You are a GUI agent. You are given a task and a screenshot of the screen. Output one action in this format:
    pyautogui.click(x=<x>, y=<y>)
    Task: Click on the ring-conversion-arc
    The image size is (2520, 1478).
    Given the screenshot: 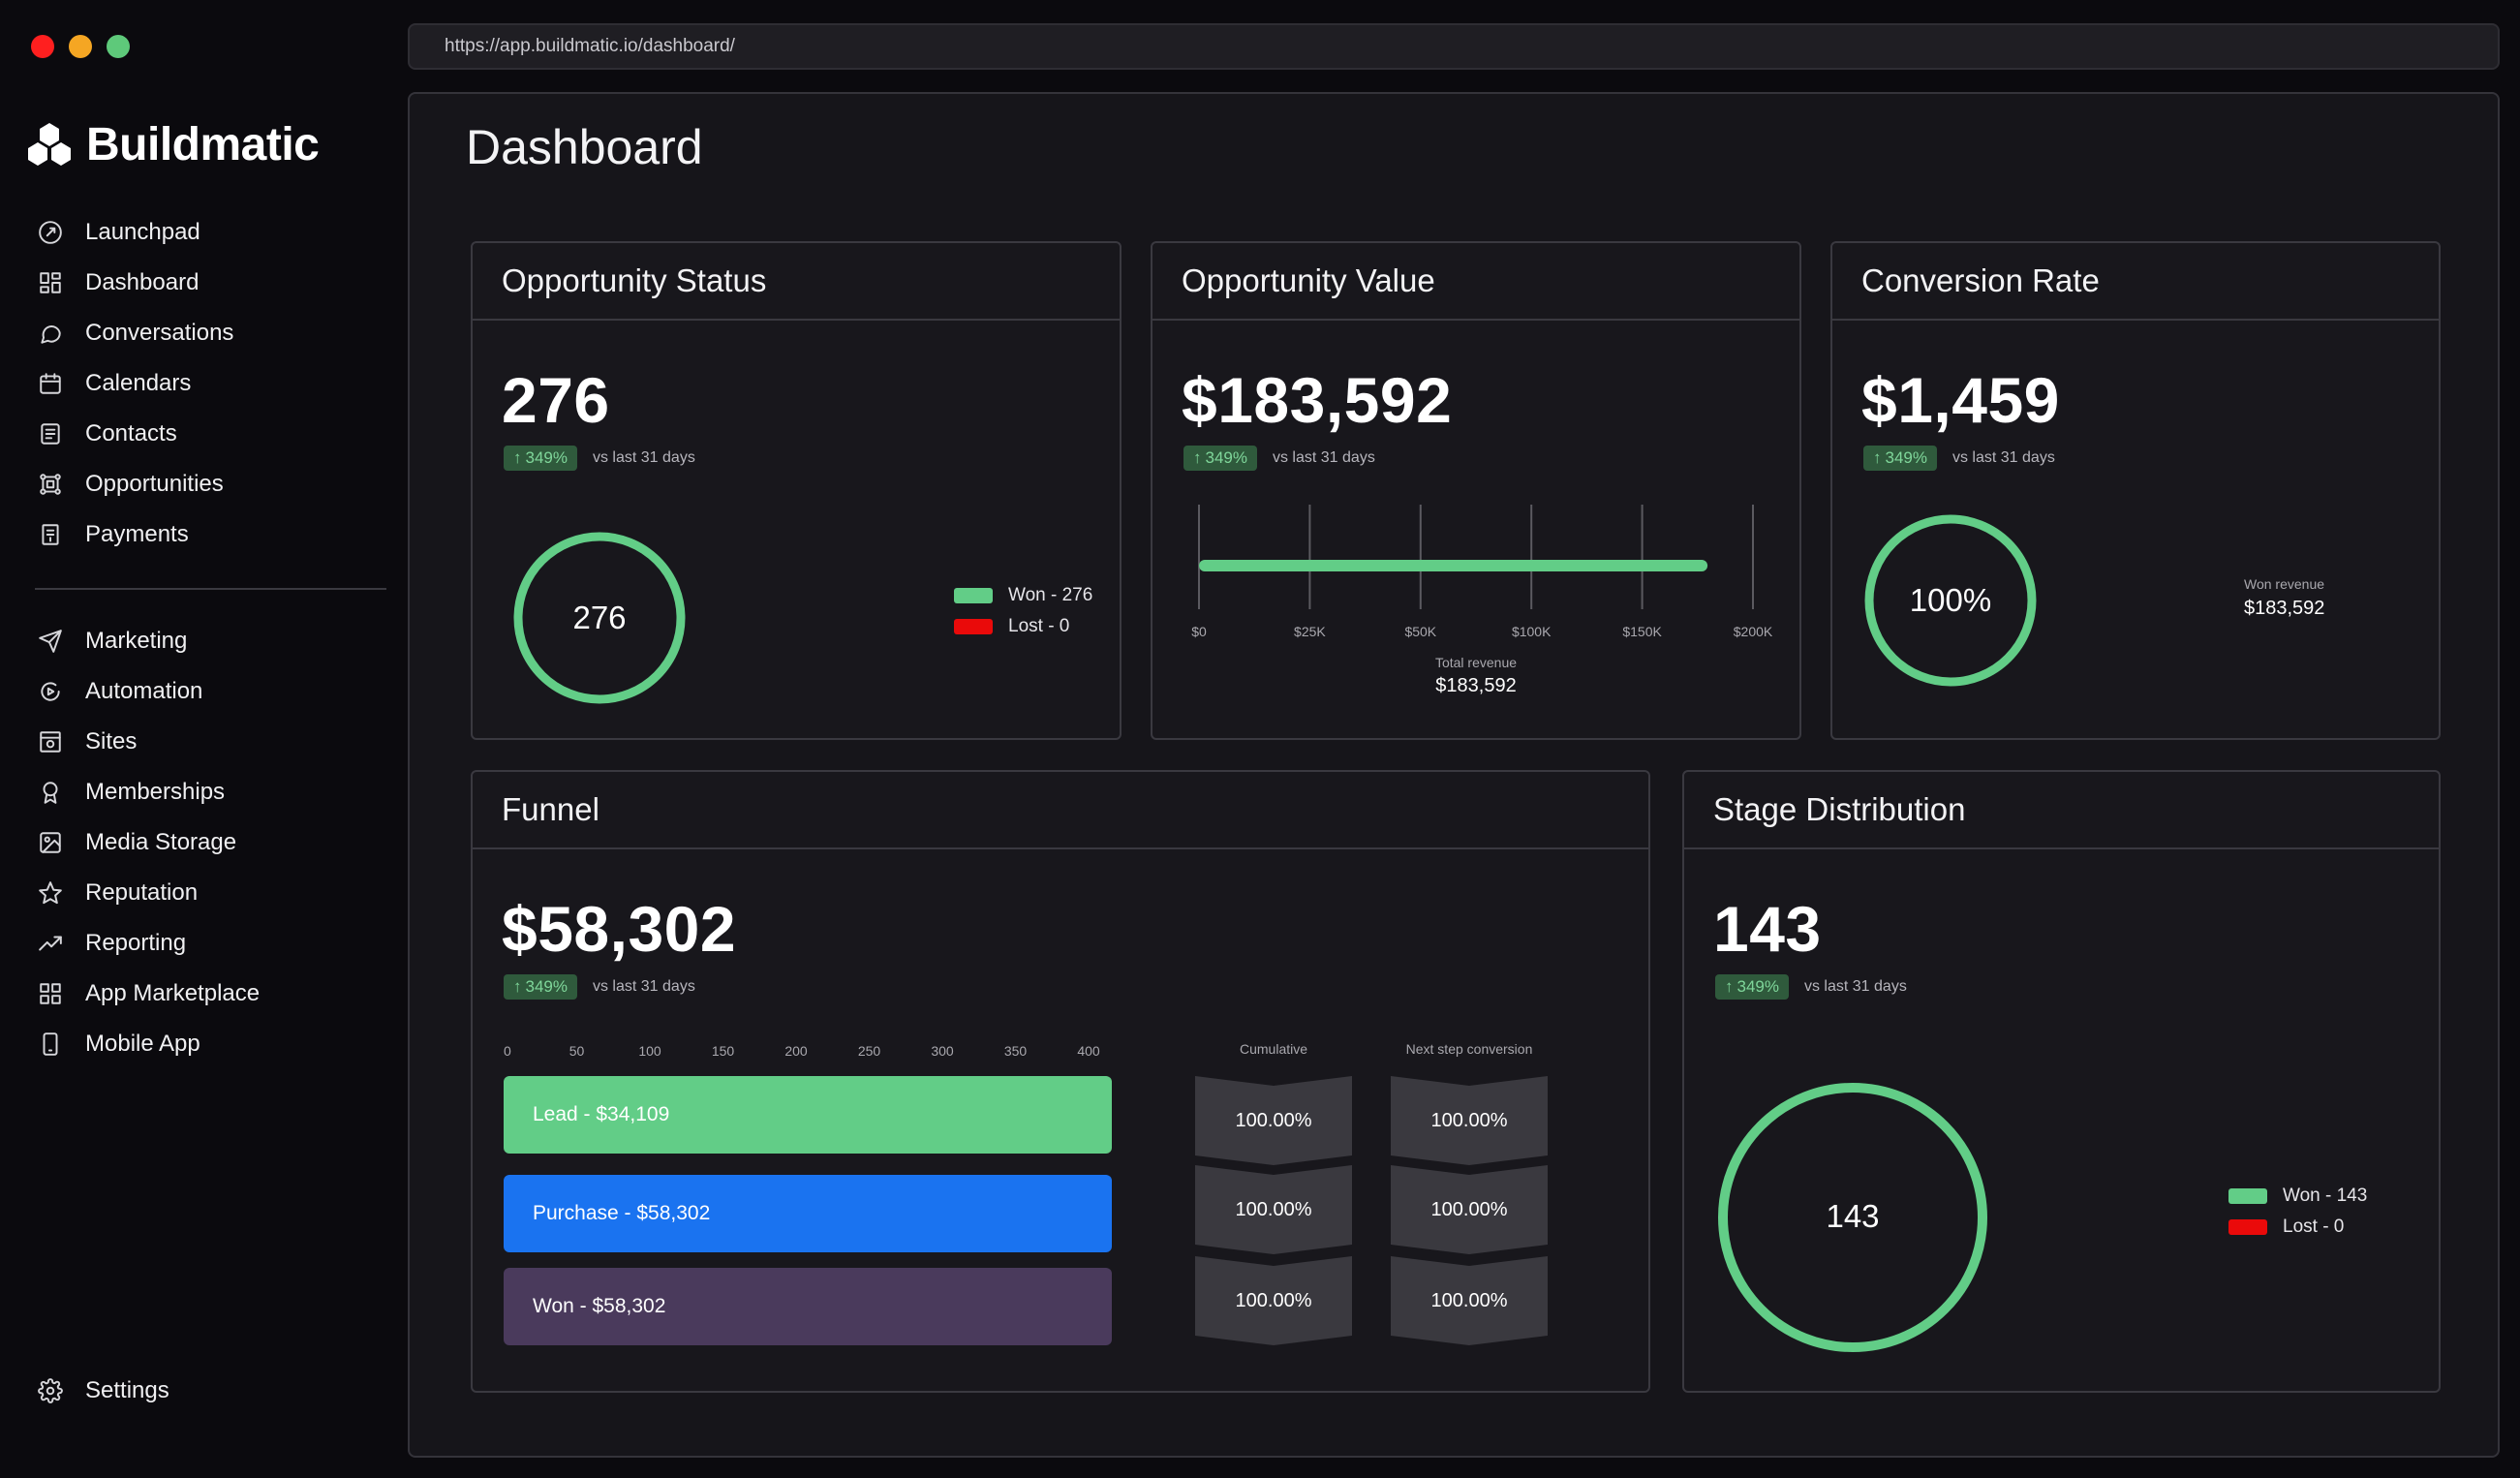 What is the action you would take?
    pyautogui.click(x=1951, y=600)
    